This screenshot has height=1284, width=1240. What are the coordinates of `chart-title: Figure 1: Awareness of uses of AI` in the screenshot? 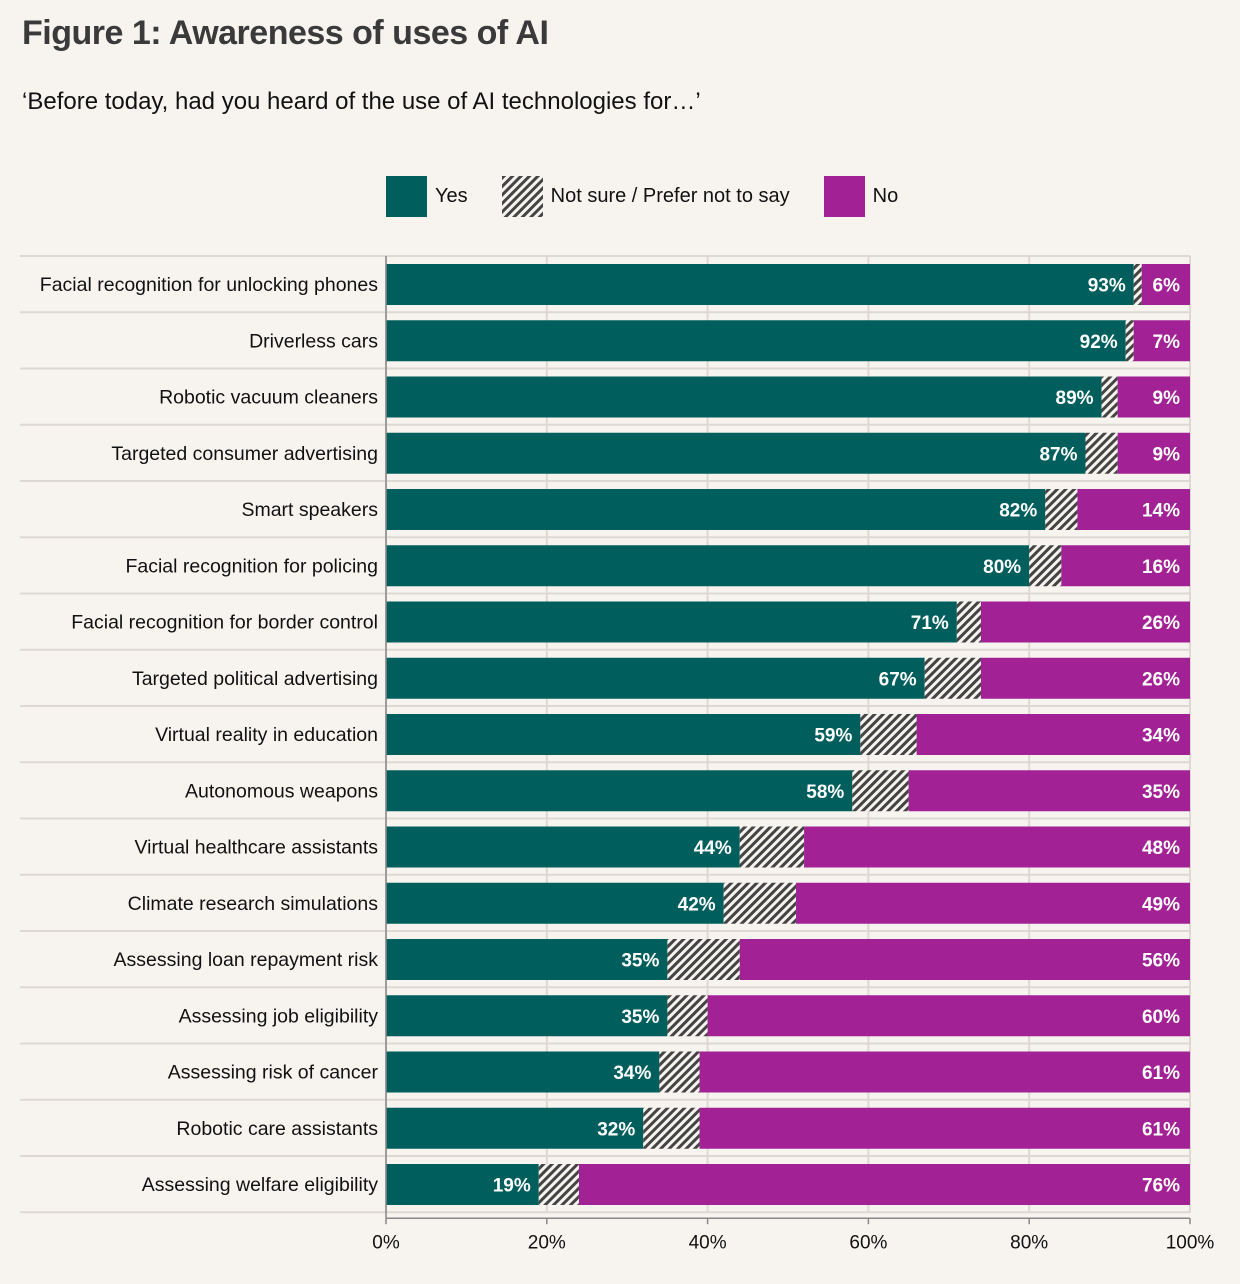 It's located at (285, 33).